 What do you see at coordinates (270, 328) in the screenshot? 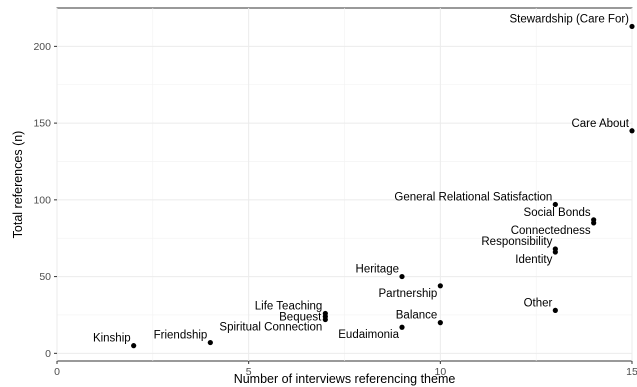
I see `data-label: Spiritual Connection` at bounding box center [270, 328].